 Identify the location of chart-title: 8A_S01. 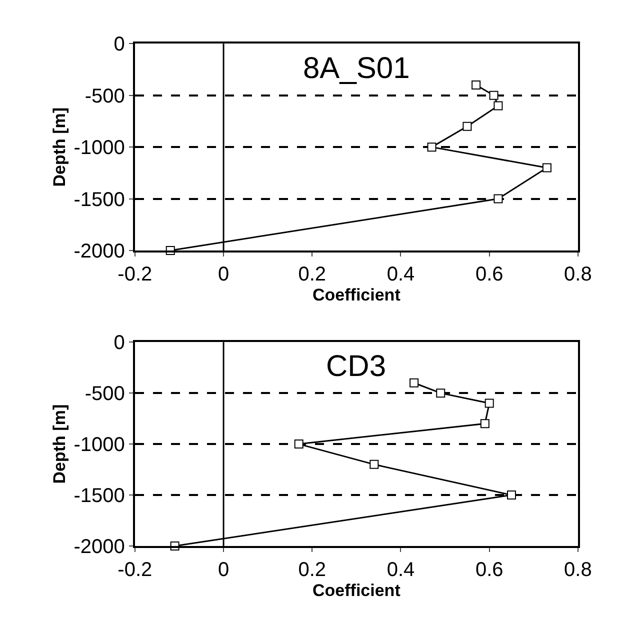
(356, 68).